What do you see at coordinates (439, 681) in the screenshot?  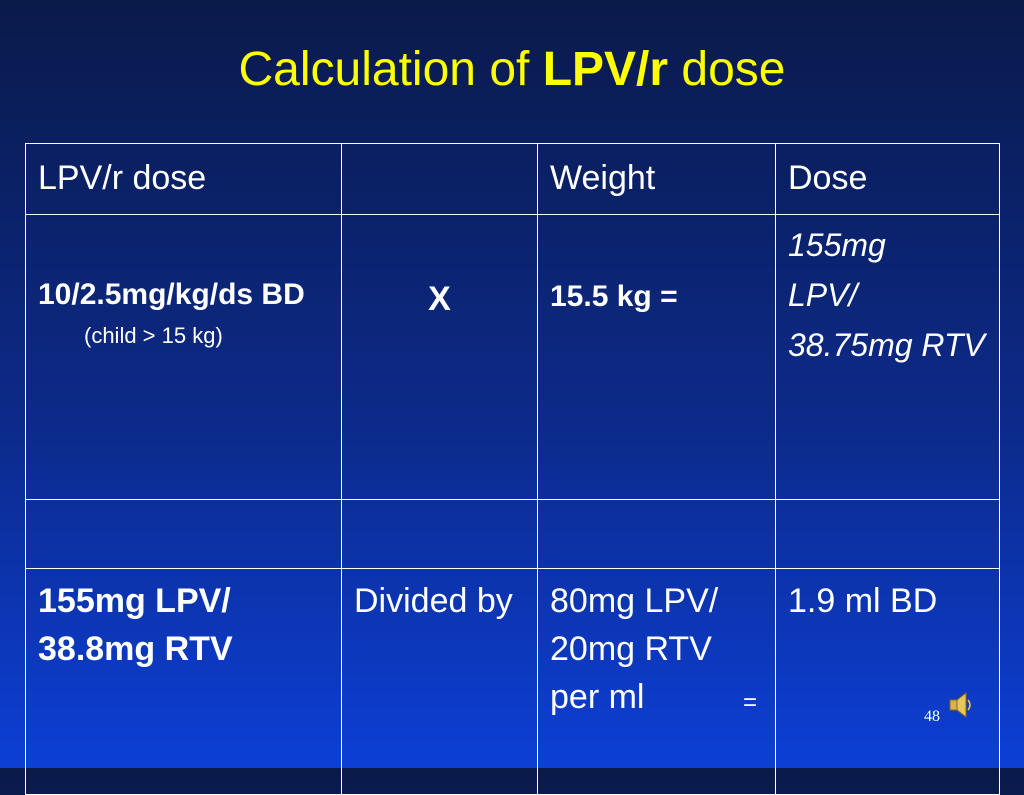 I see `divided-by-cell: Divided by` at bounding box center [439, 681].